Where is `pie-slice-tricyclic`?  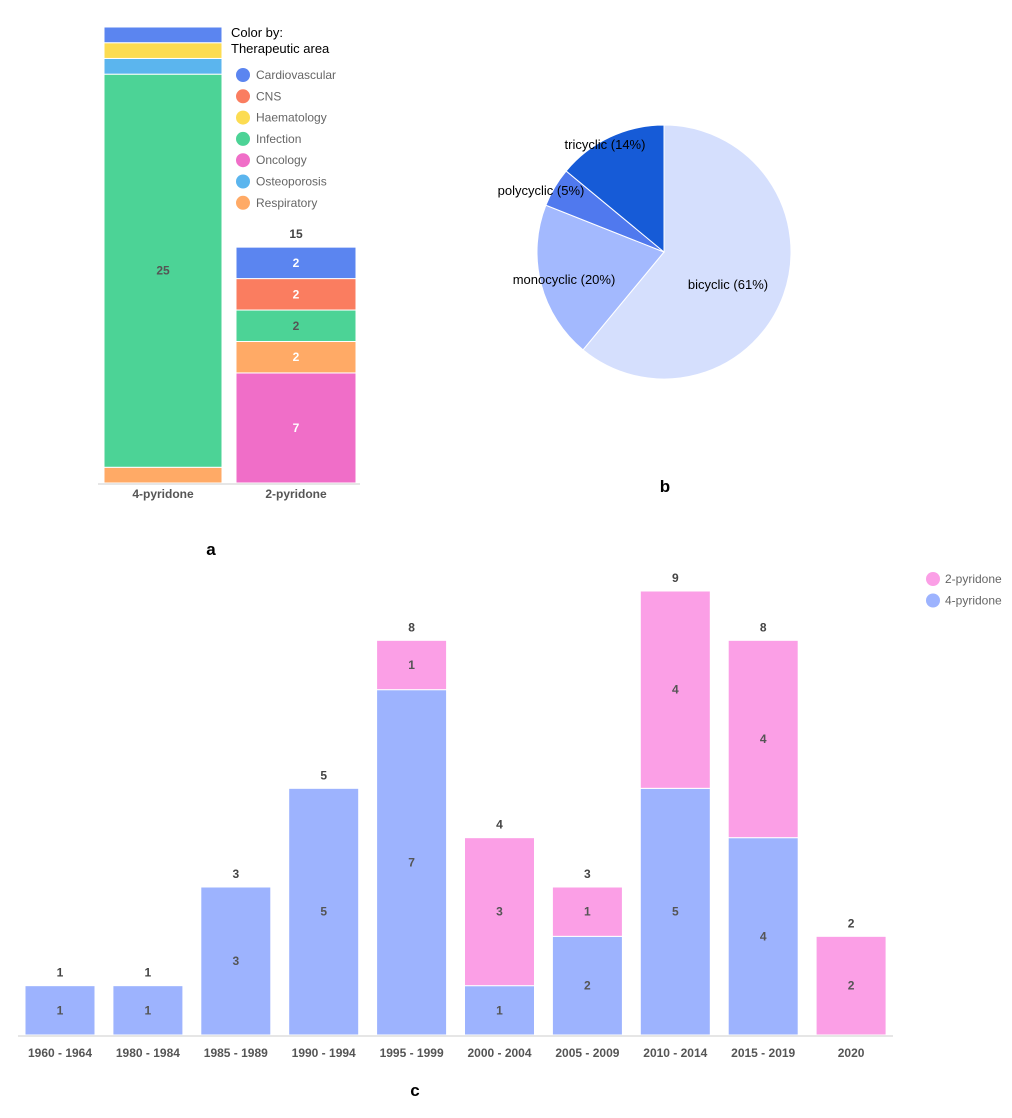 pie-slice-tricyclic is located at coordinates (615, 189).